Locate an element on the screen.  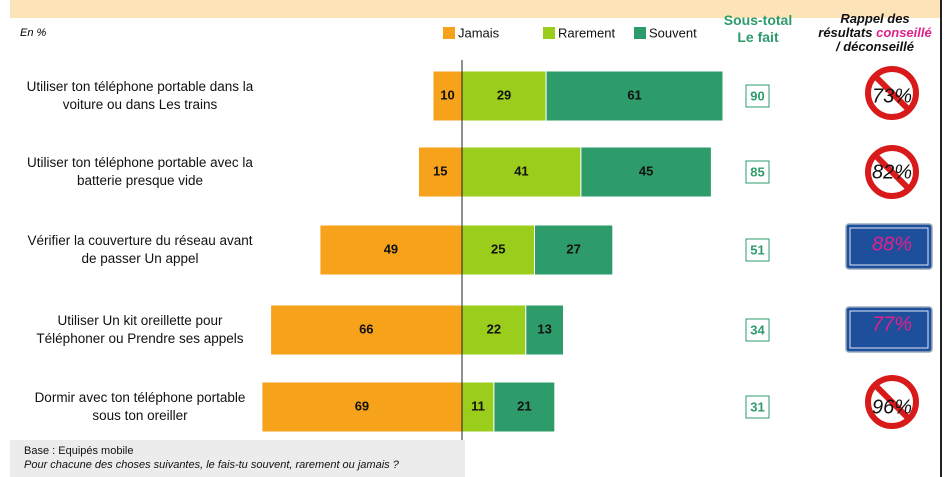
subtotal-value: 85 is located at coordinates (757, 171).